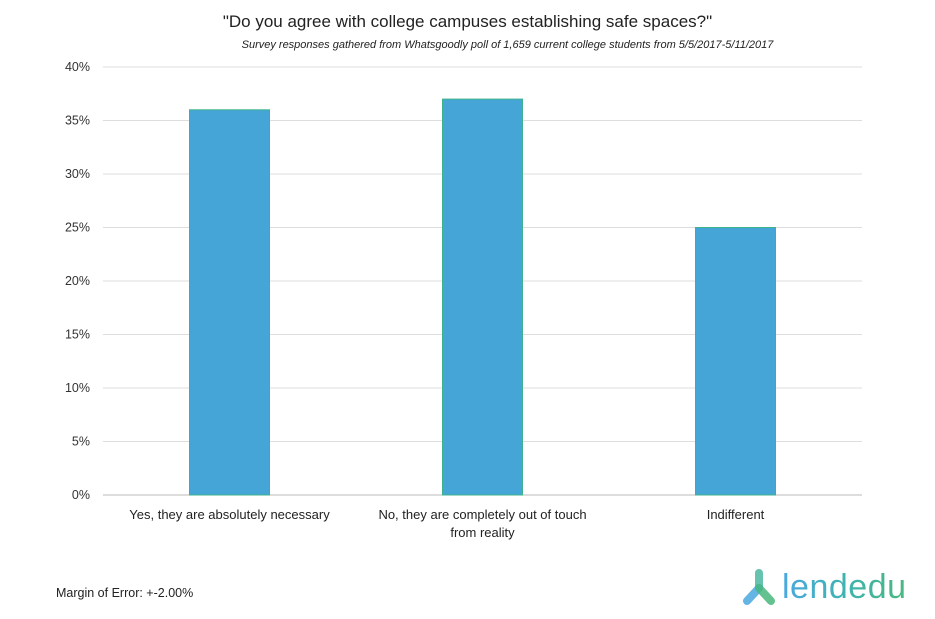 The width and height of the screenshot is (935, 619). I want to click on y-tick-label: 0%, so click(81, 495).